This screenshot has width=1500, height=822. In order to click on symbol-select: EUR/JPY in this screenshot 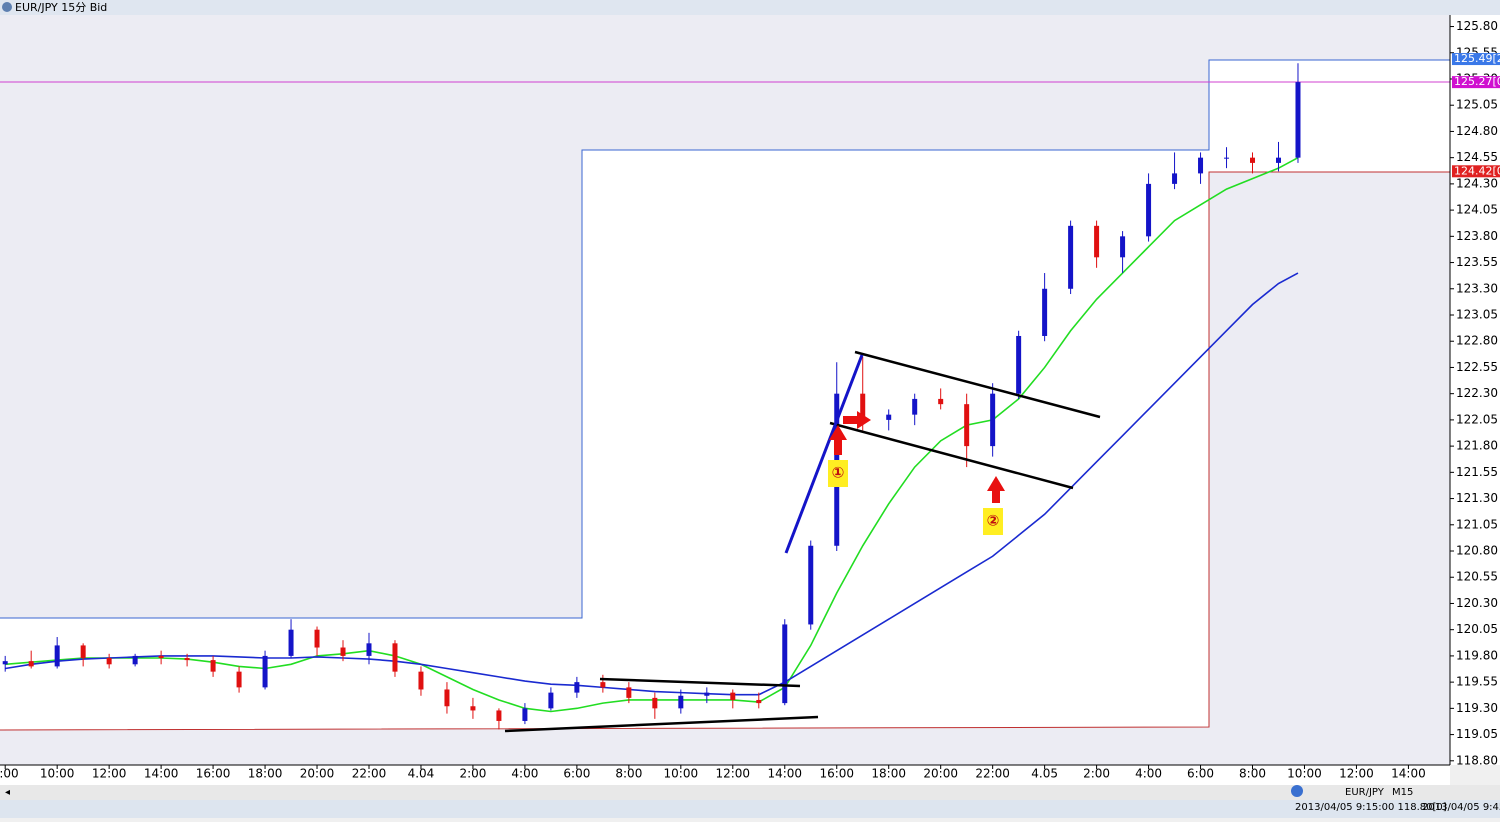, I will do `click(1365, 792)`.